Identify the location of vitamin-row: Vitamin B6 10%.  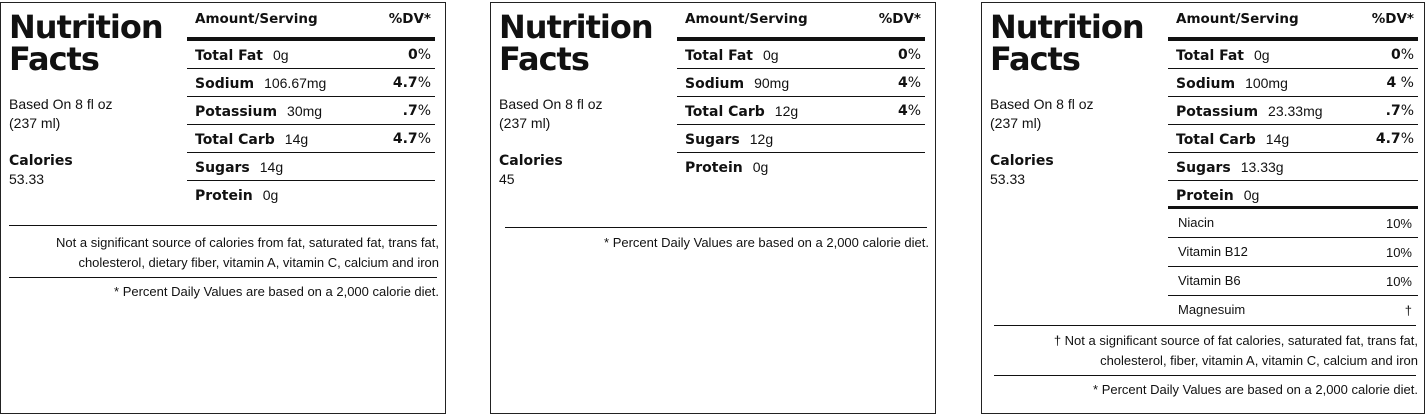
(1293, 281).